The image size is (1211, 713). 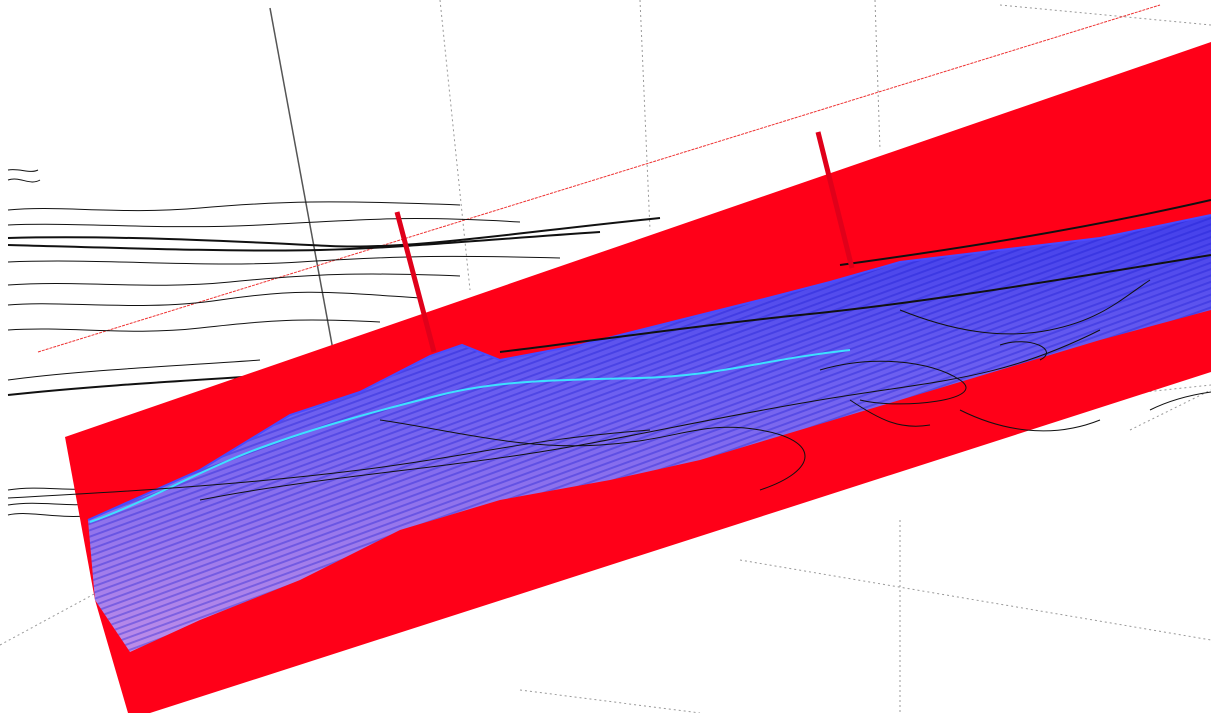 What do you see at coordinates (624, 242) in the screenshot?
I see `markers` at bounding box center [624, 242].